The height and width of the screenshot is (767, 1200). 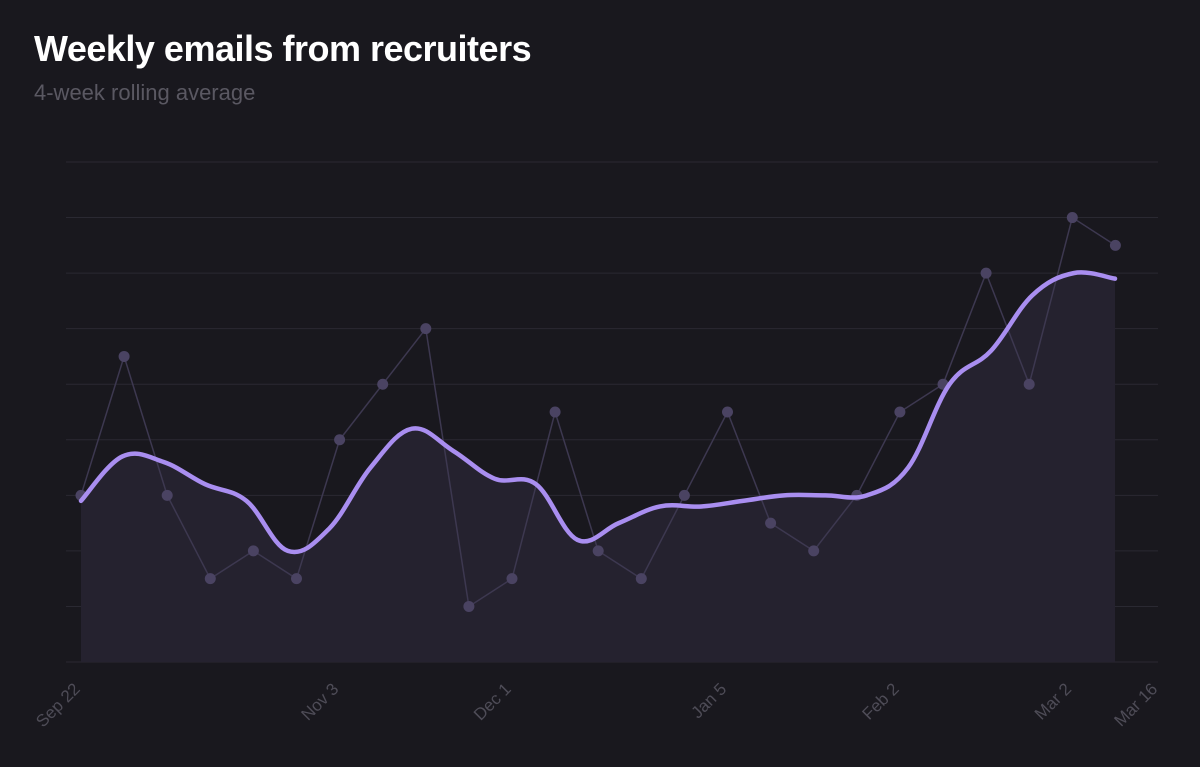 What do you see at coordinates (145, 92) in the screenshot?
I see `chart-subtitle: 4-week rolling average` at bounding box center [145, 92].